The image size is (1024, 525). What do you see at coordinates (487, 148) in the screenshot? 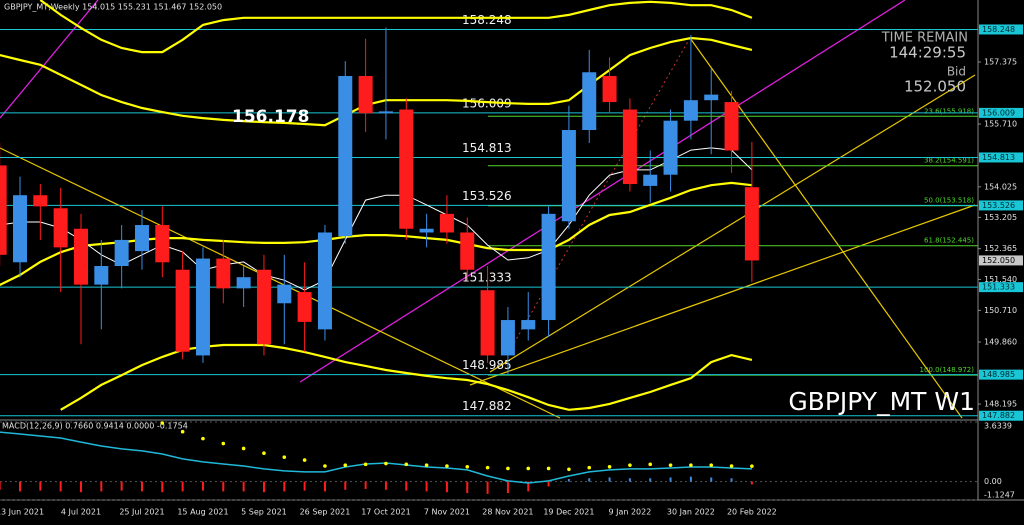
I see `level-label: 154.813` at bounding box center [487, 148].